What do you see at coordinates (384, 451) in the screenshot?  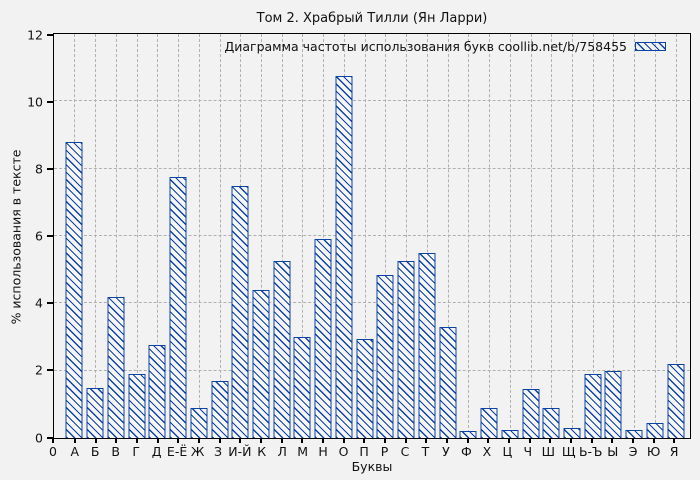 I see `x-tick-label: Р` at bounding box center [384, 451].